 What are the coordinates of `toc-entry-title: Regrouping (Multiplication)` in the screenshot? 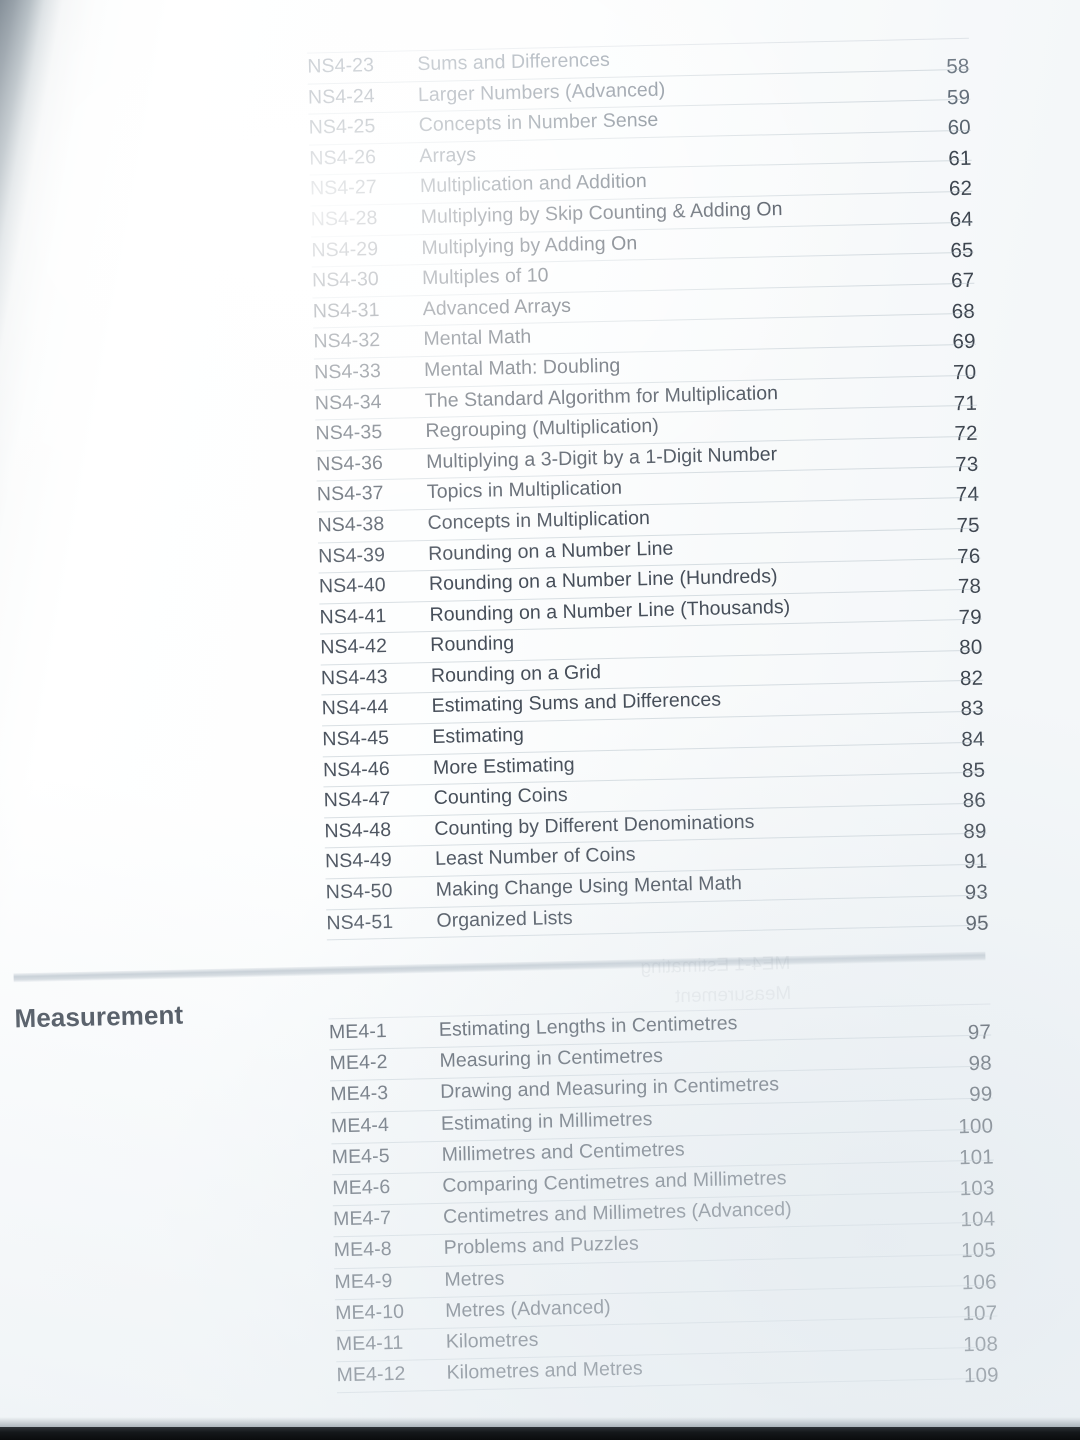 It's located at (542, 428).